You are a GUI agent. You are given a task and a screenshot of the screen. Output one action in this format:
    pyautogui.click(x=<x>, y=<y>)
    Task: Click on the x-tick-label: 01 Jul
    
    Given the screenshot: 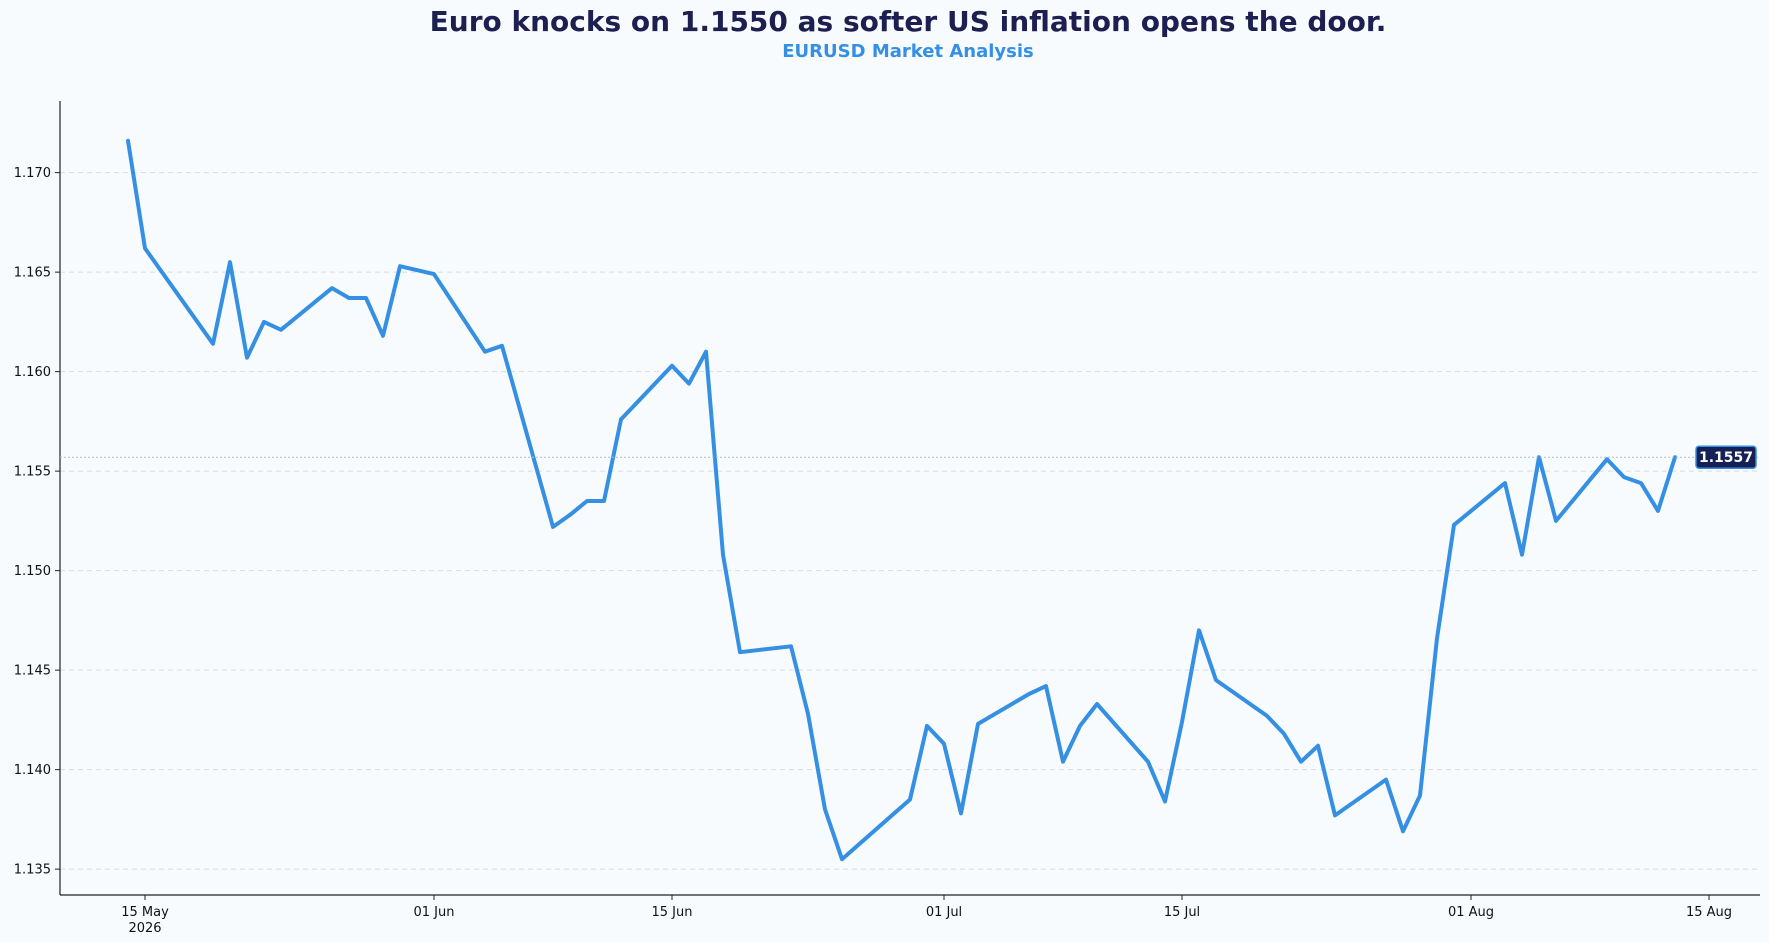 What is the action you would take?
    pyautogui.click(x=944, y=912)
    